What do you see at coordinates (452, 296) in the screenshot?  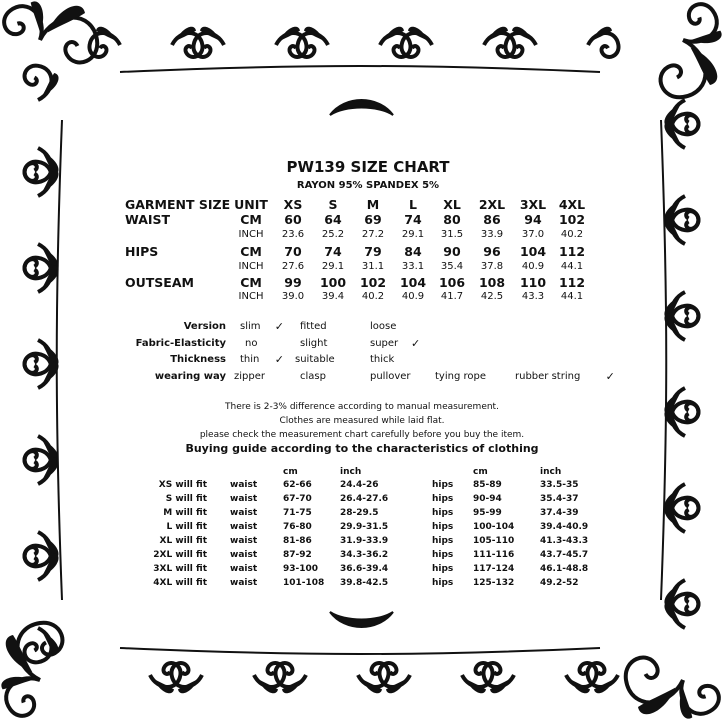 I see `value-cell: 41.7` at bounding box center [452, 296].